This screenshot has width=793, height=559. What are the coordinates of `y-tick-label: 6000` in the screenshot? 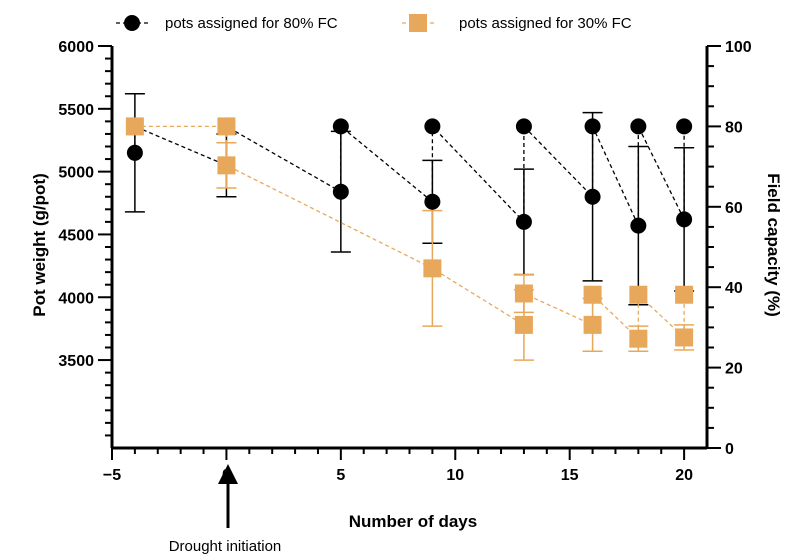 It's located at (76, 47).